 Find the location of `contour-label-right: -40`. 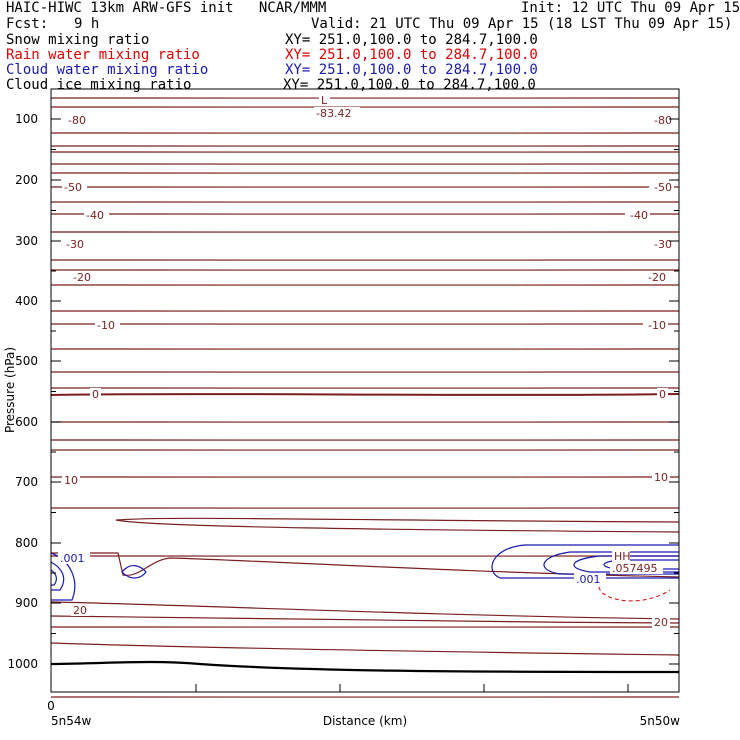

contour-label-right: -40 is located at coordinates (639, 215).